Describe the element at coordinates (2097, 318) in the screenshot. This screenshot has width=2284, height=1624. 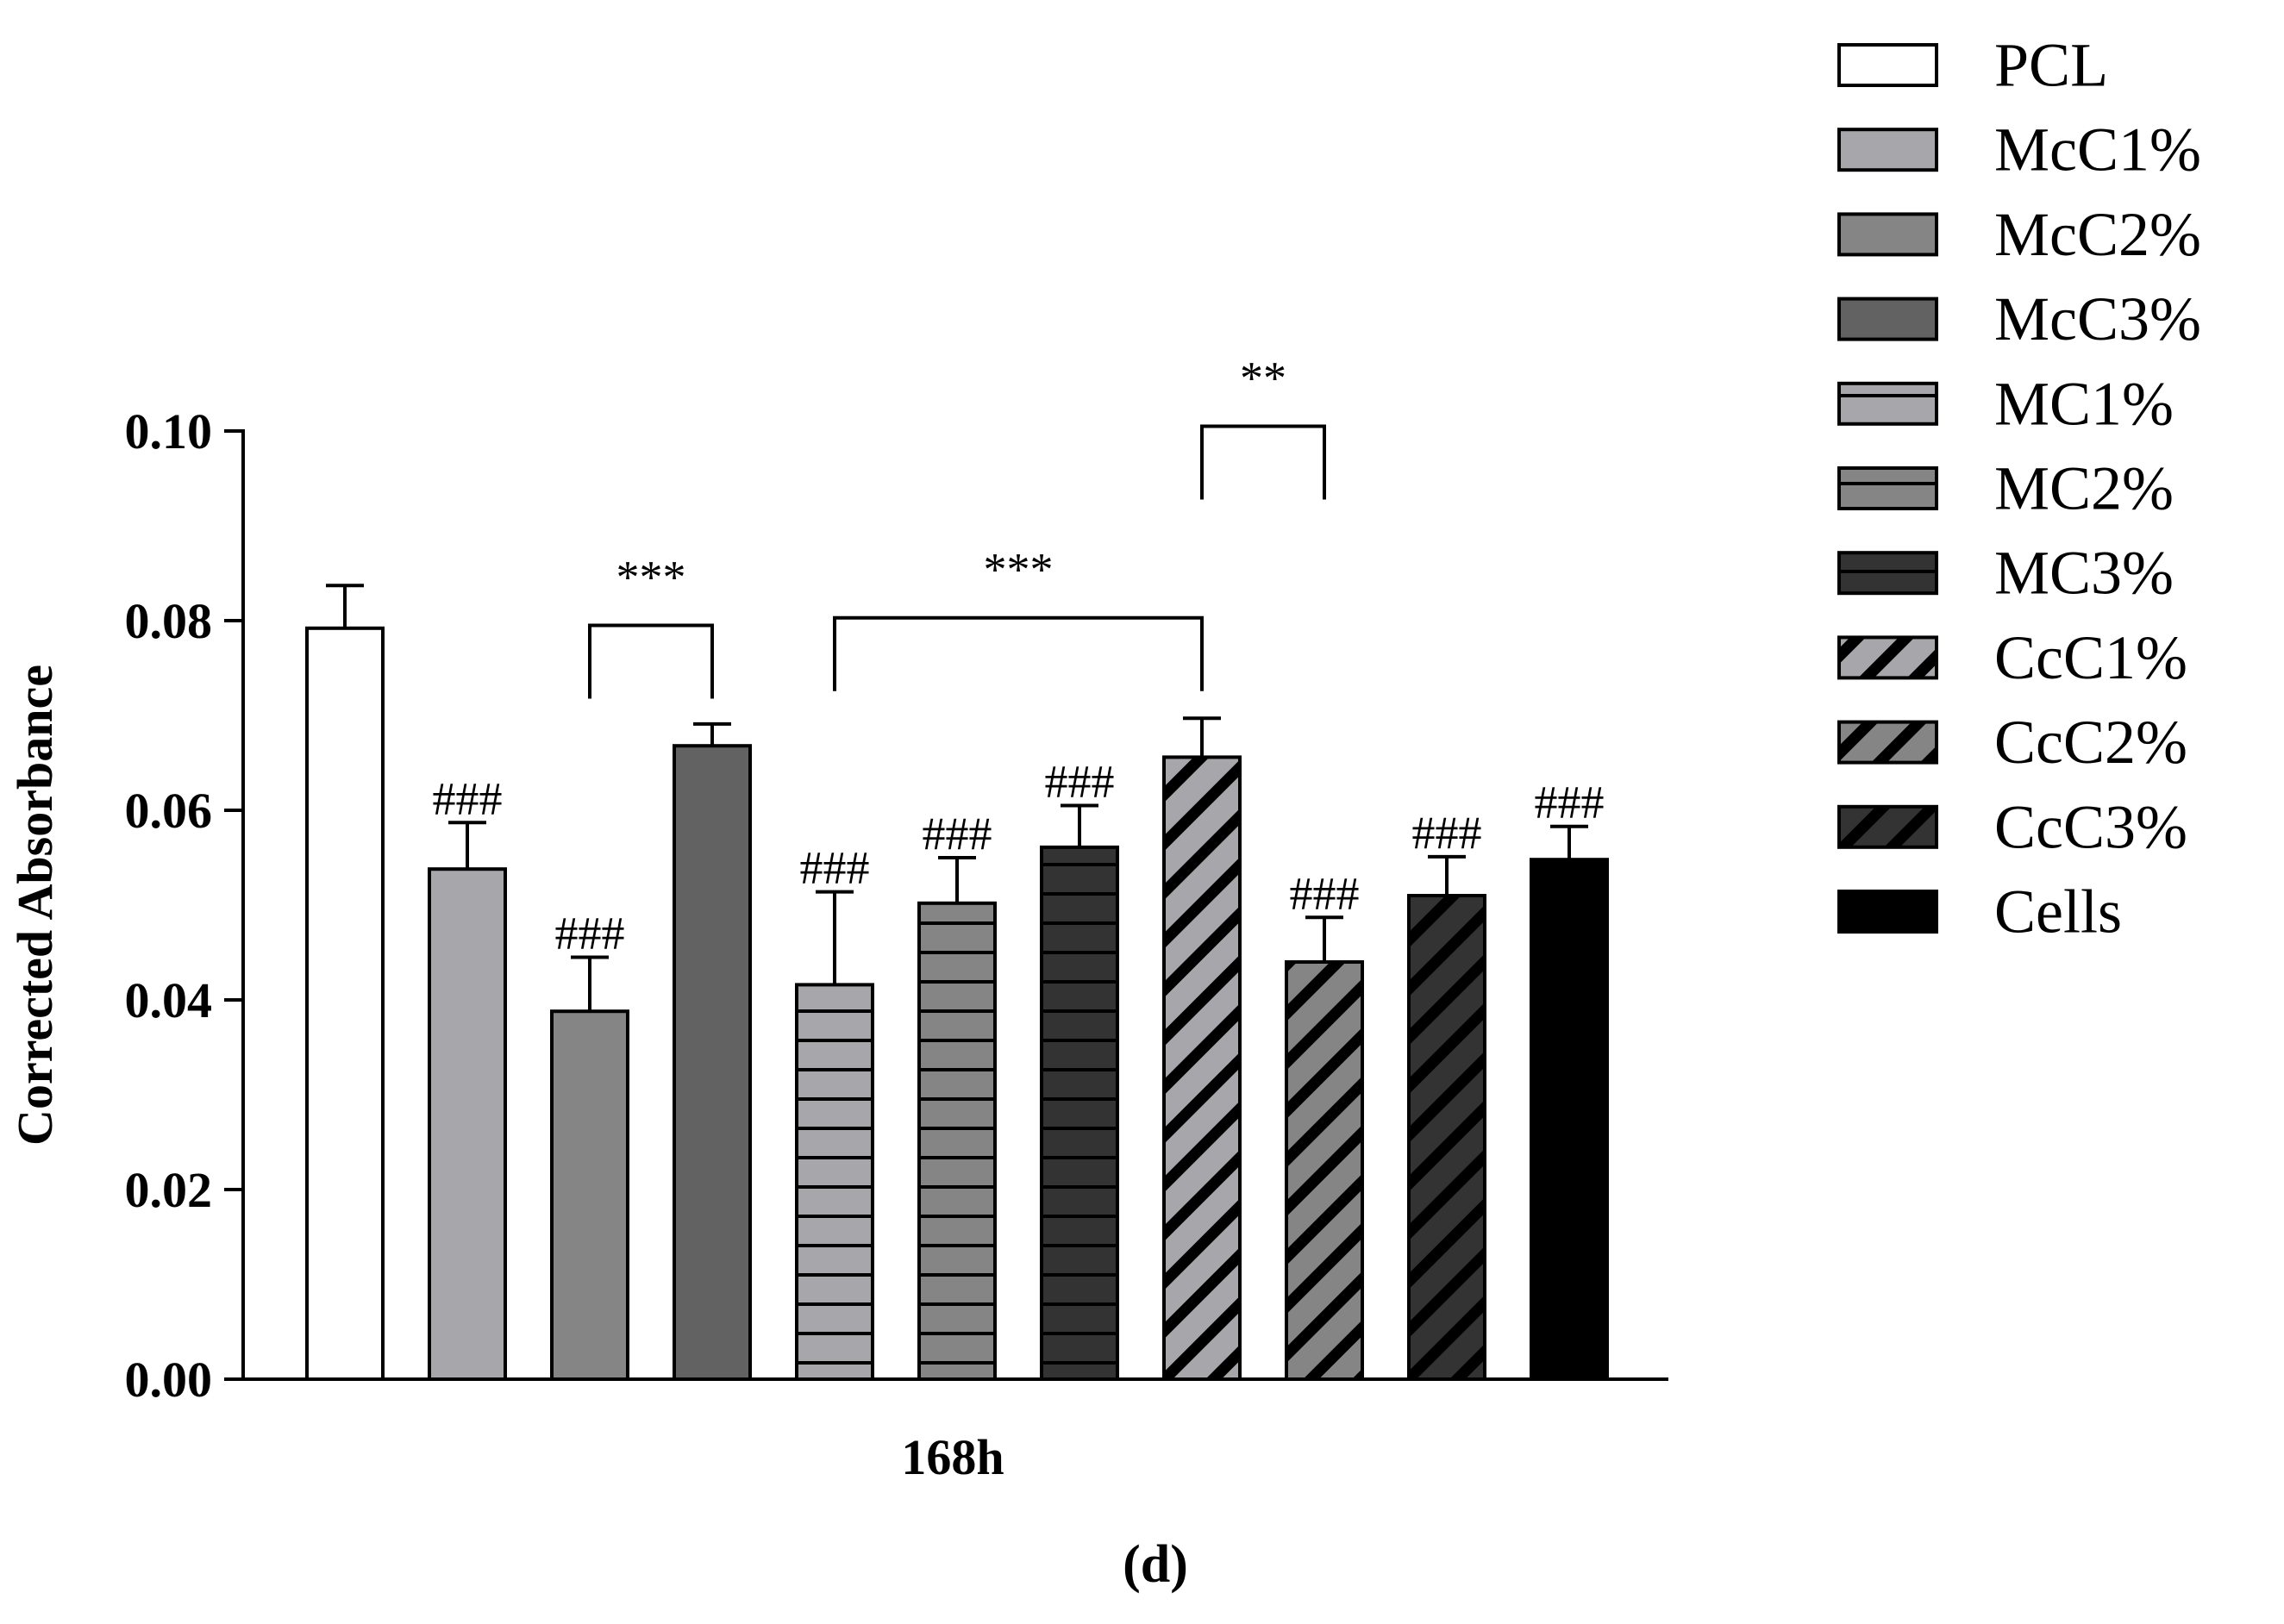
I see `legend-label: McC3%` at that location.